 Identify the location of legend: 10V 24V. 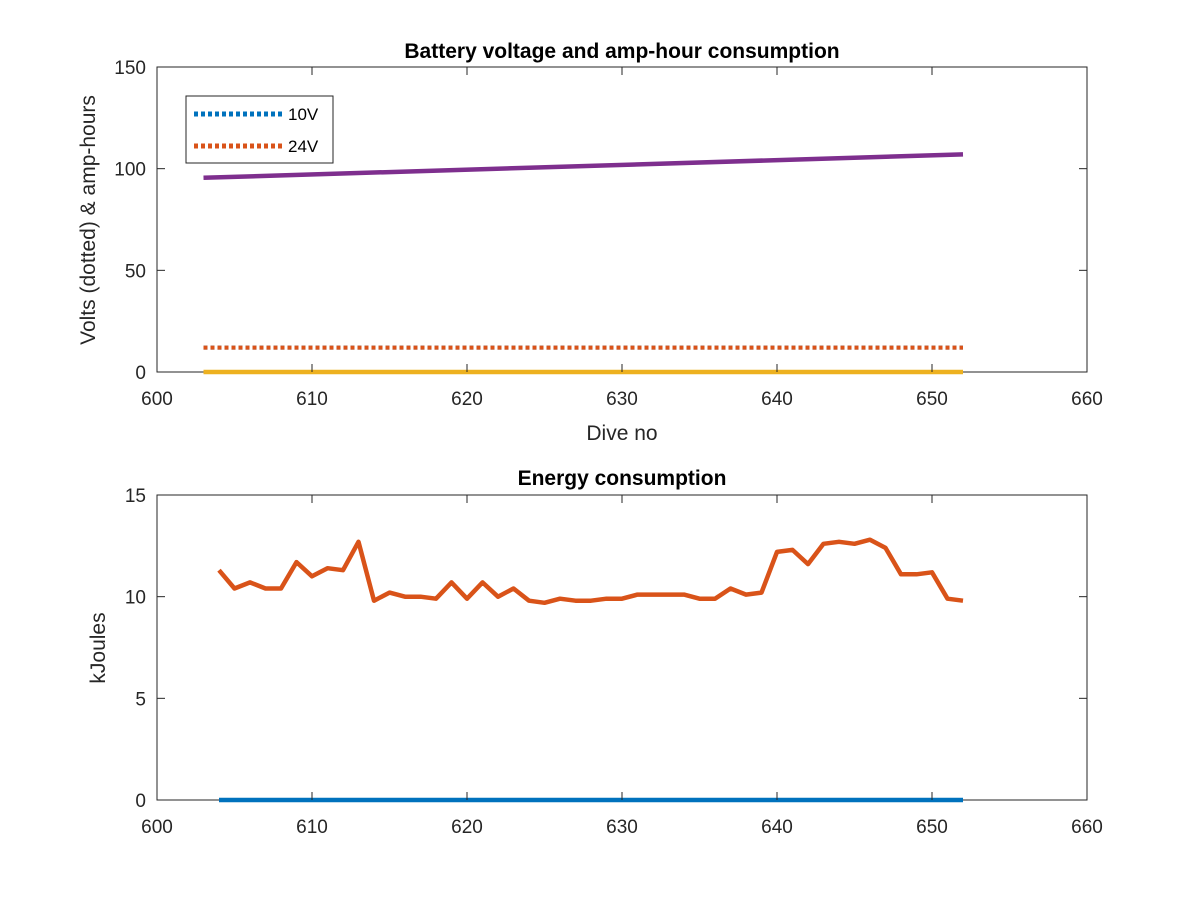
(259, 129).